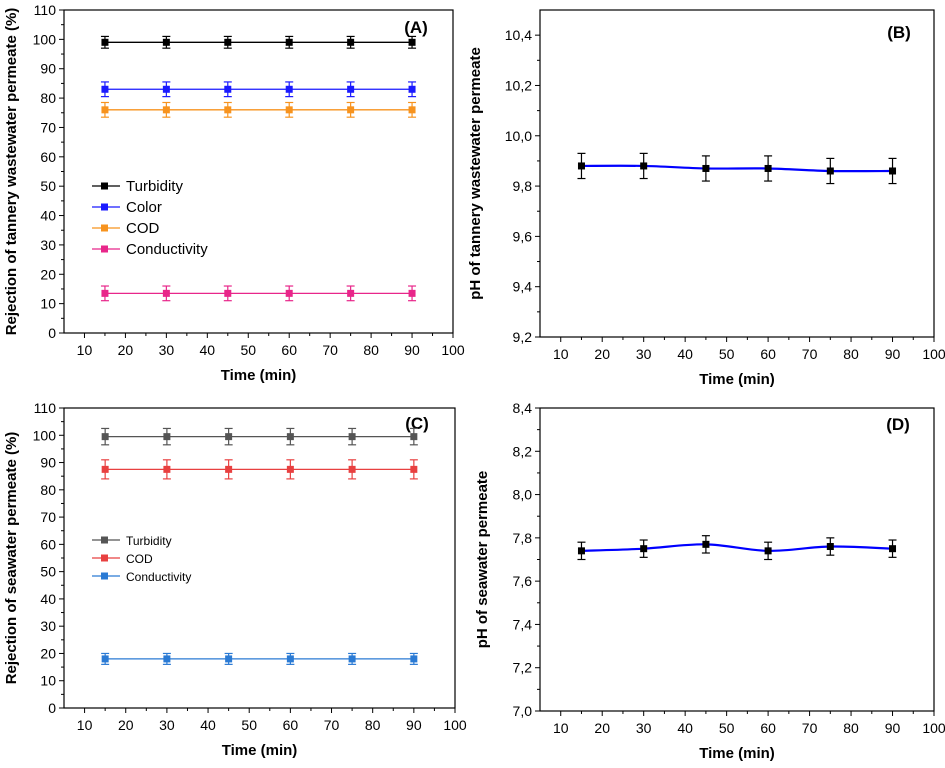  What do you see at coordinates (523, 236) in the screenshot?
I see `y-tick-label: 9,6` at bounding box center [523, 236].